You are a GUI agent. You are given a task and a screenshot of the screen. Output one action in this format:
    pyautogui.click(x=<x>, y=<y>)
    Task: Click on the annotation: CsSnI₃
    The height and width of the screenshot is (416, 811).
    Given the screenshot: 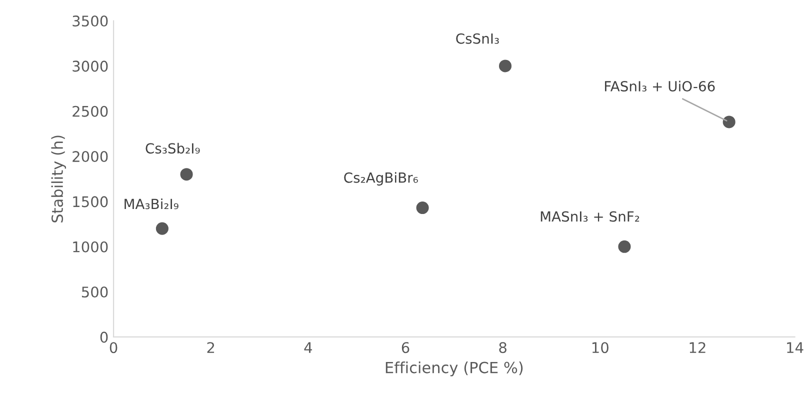 What is the action you would take?
    pyautogui.click(x=477, y=38)
    